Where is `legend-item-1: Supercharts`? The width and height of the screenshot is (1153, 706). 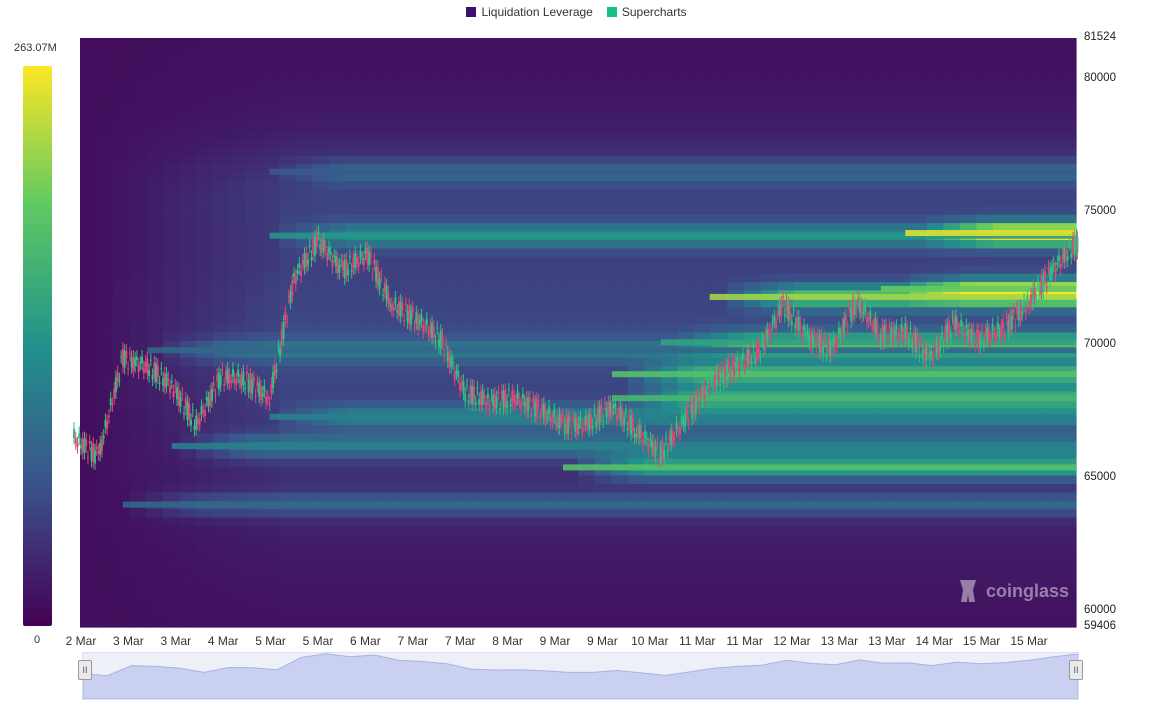
legend-item-1: Supercharts is located at coordinates (646, 12).